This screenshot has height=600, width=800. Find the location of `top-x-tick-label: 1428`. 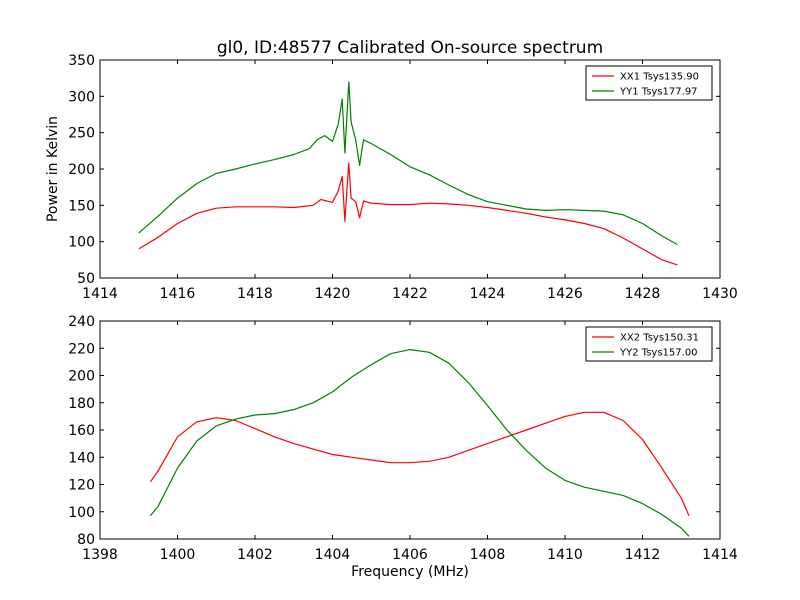

top-x-tick-label: 1428 is located at coordinates (643, 294).